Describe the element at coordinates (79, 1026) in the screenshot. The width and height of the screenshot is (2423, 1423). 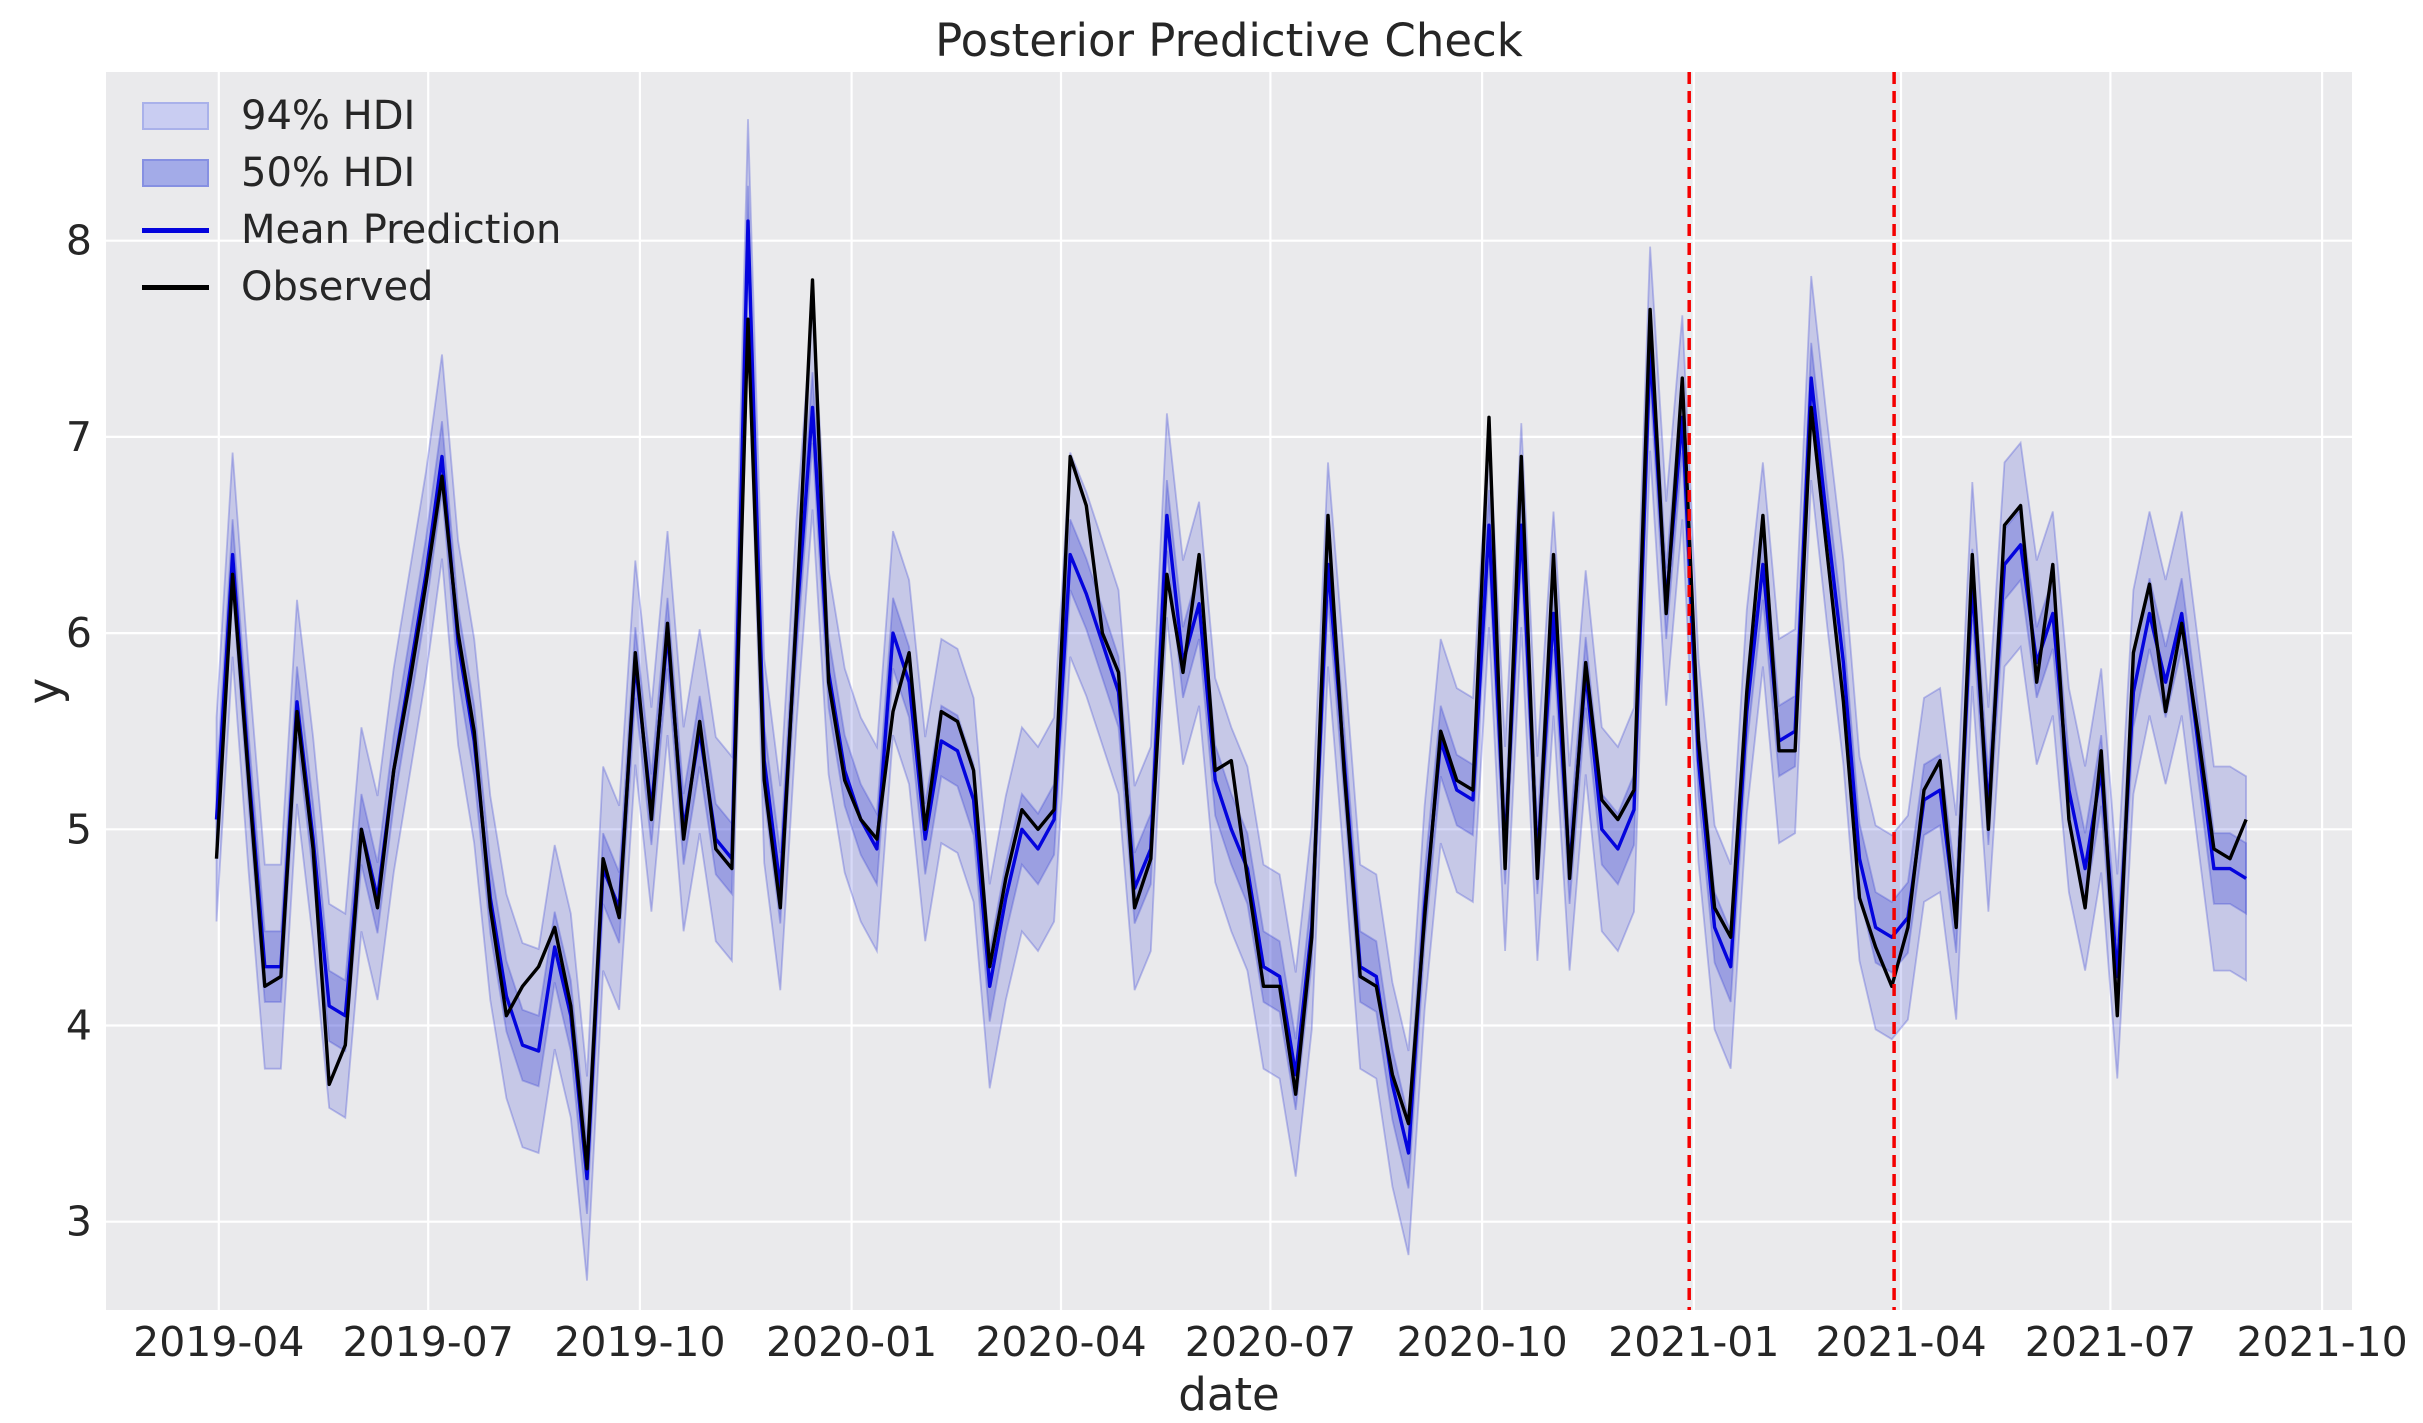
I see `y-tick-label: 4` at that location.